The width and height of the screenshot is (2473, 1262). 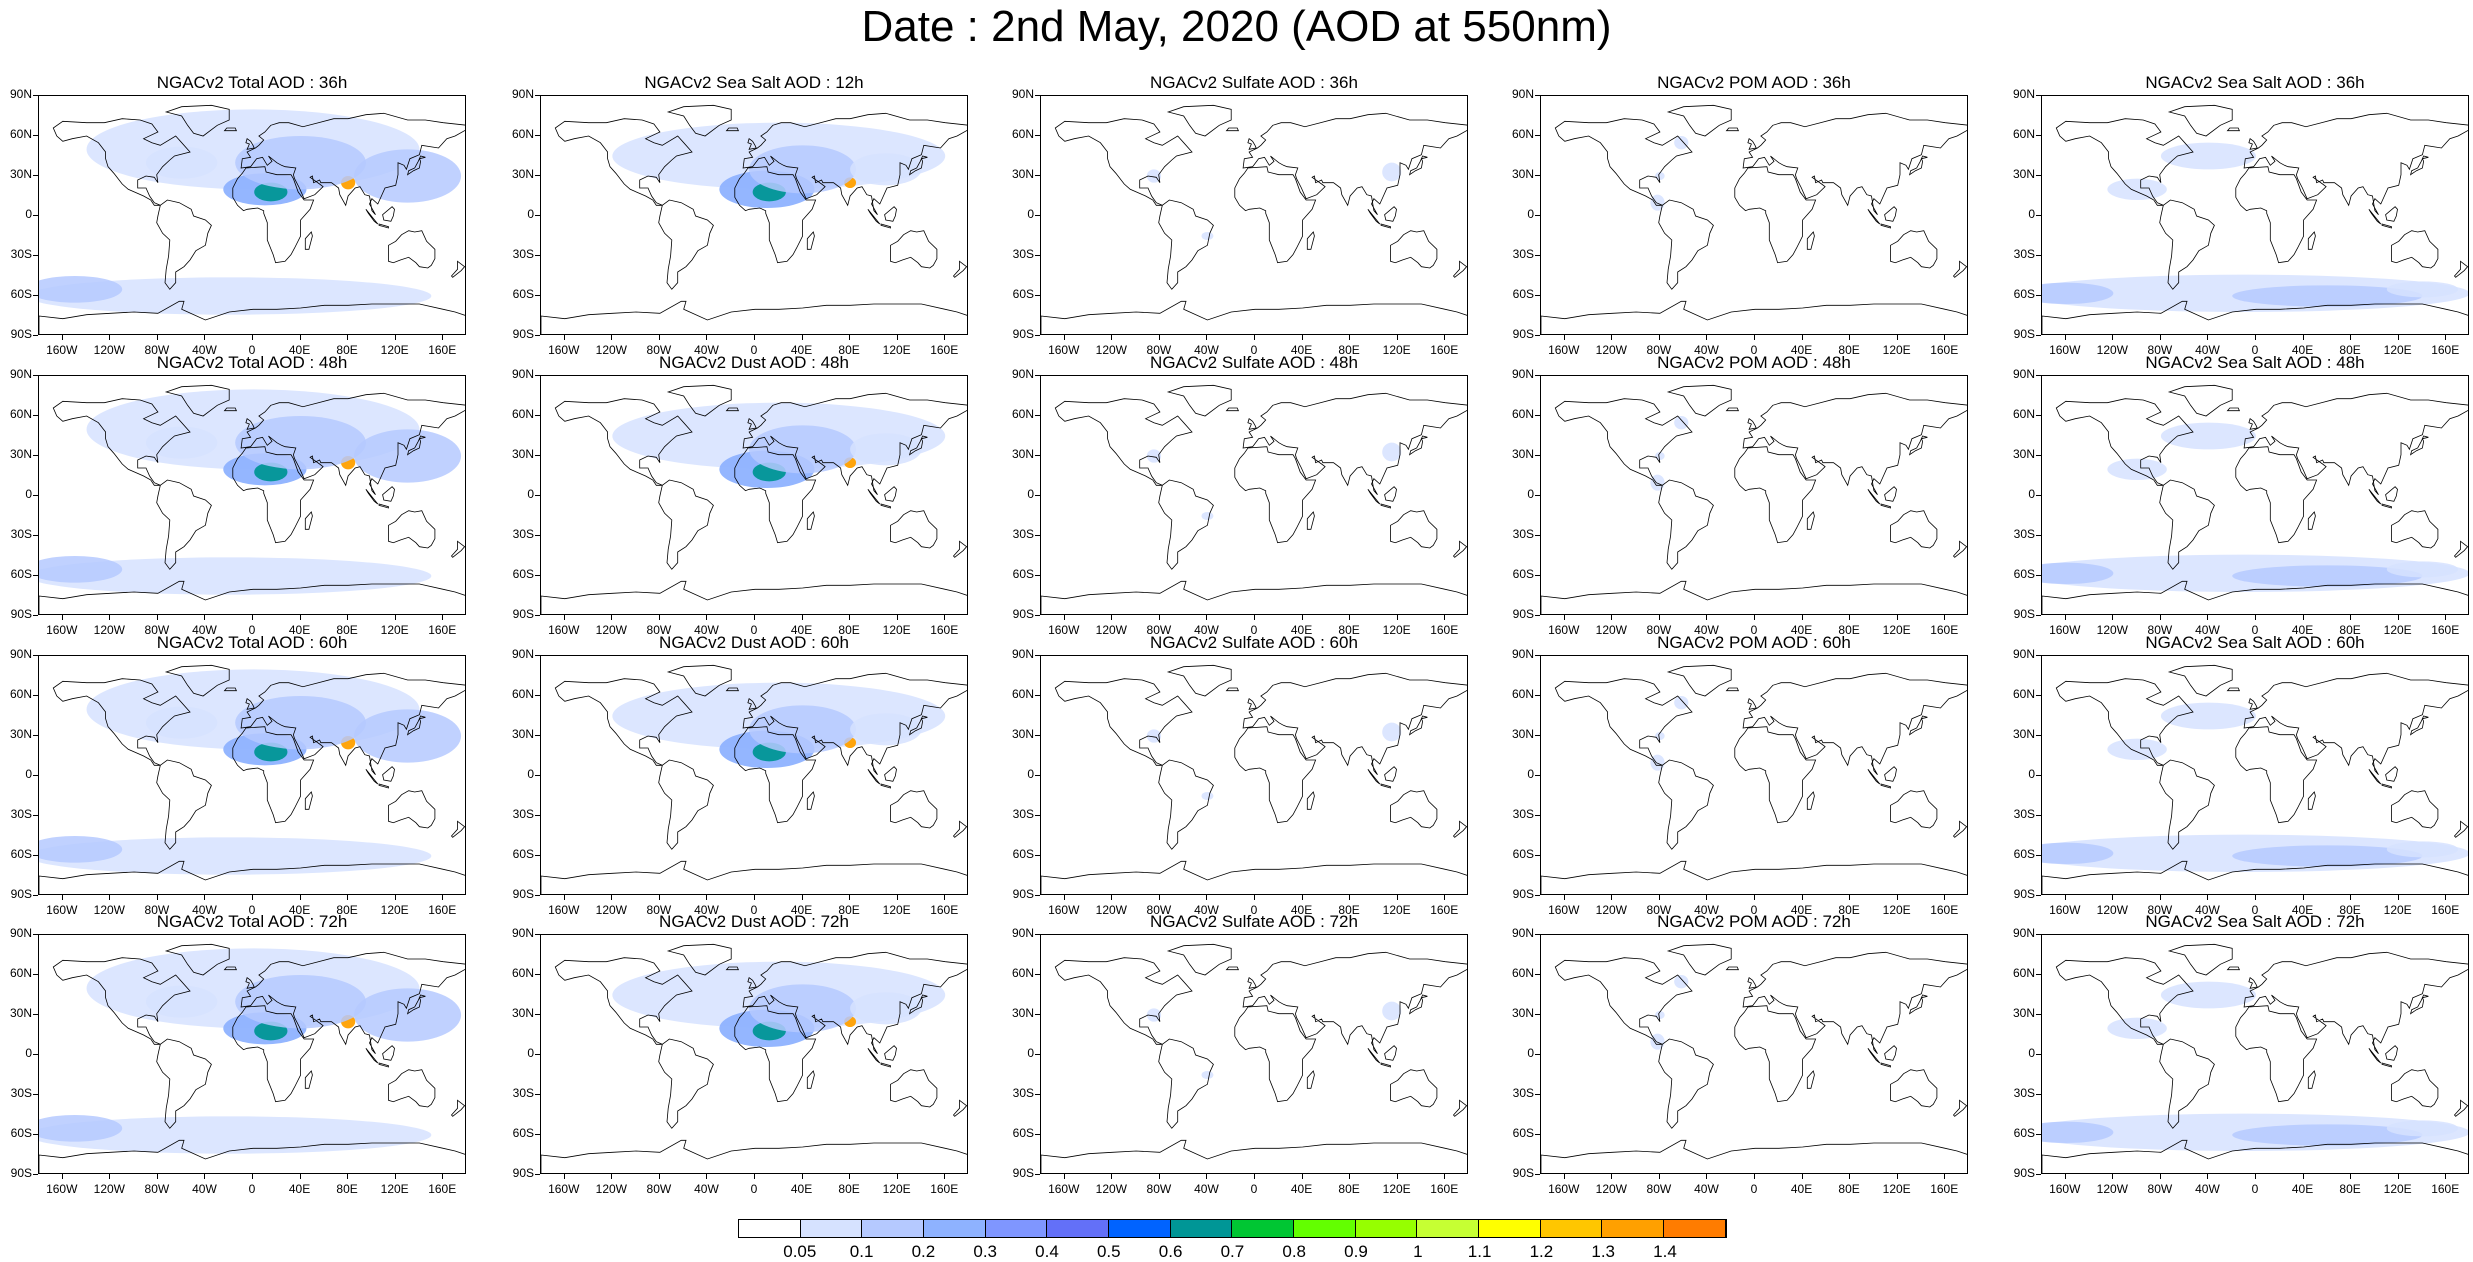 What do you see at coordinates (564, 630) in the screenshot?
I see `lon-tick-label: 160W` at bounding box center [564, 630].